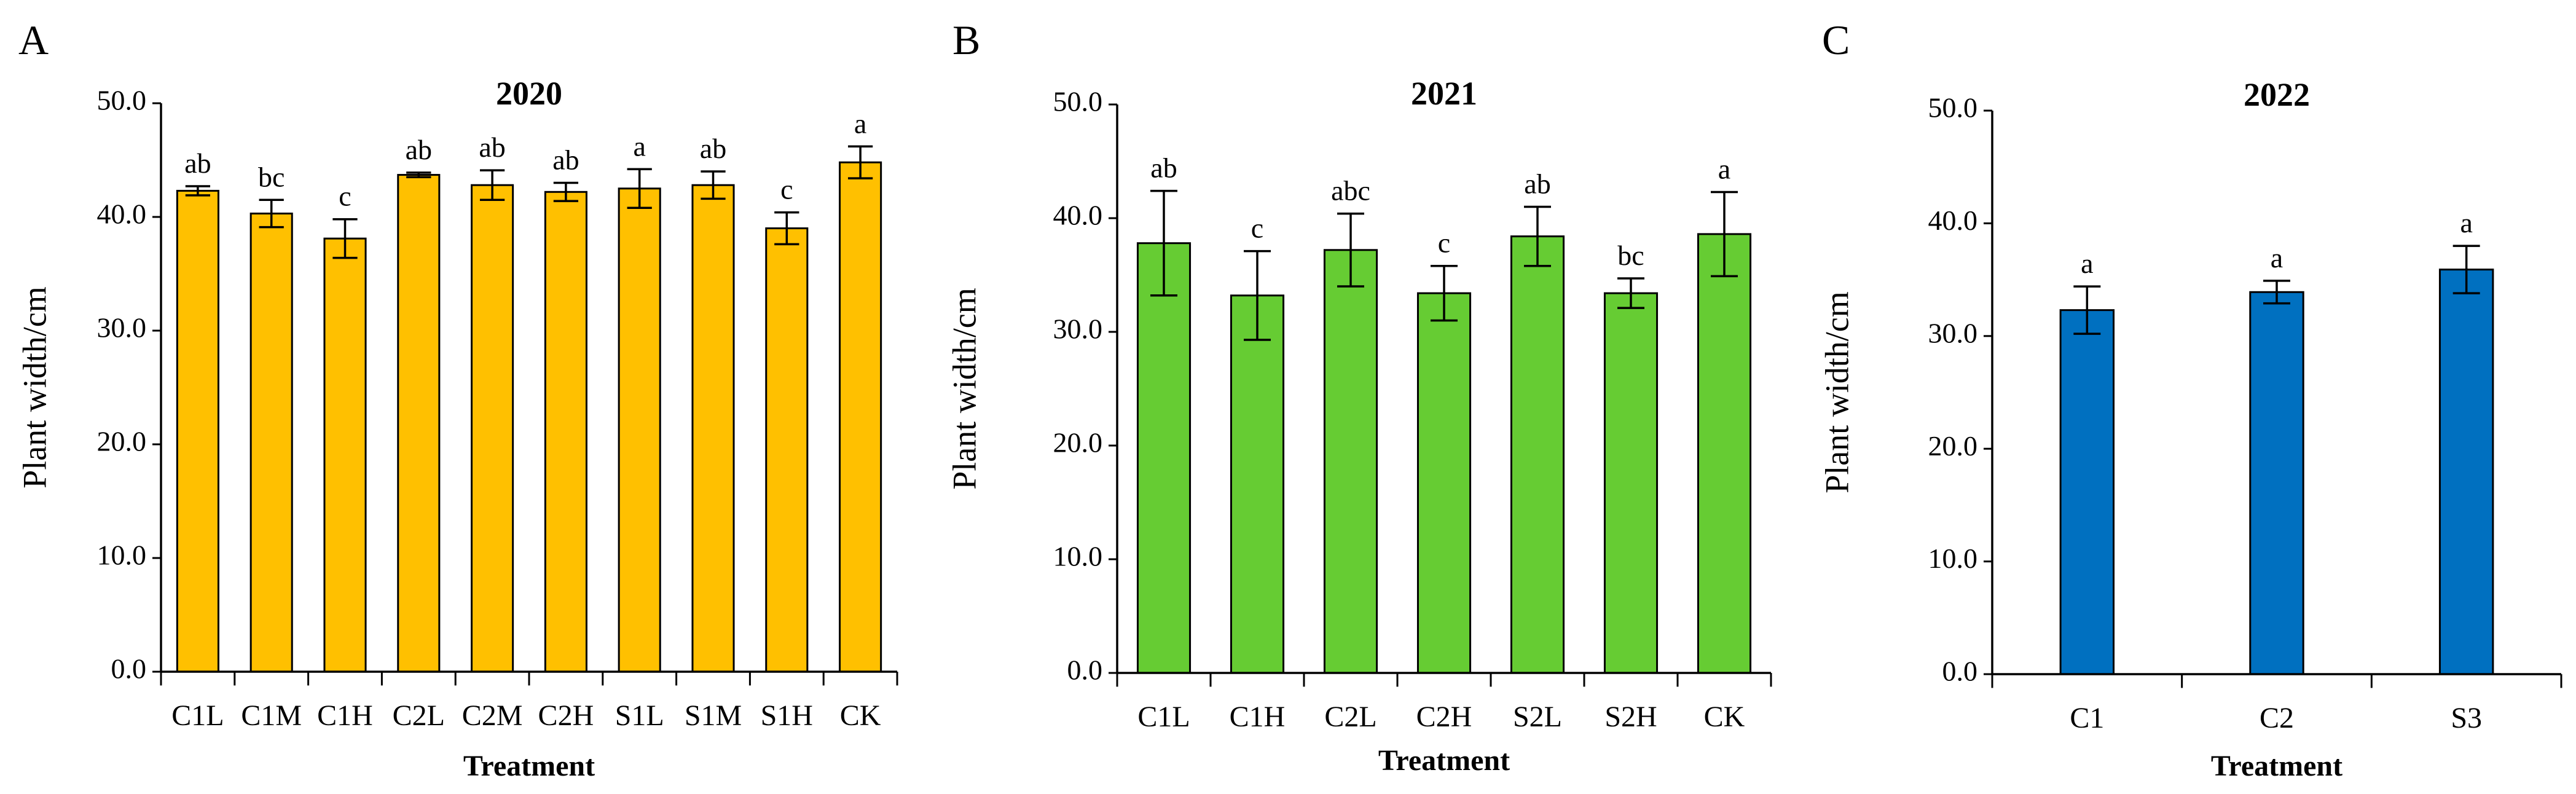 This screenshot has width=2576, height=794. Describe the element at coordinates (492, 715) in the screenshot. I see `category-label: C2M` at that location.